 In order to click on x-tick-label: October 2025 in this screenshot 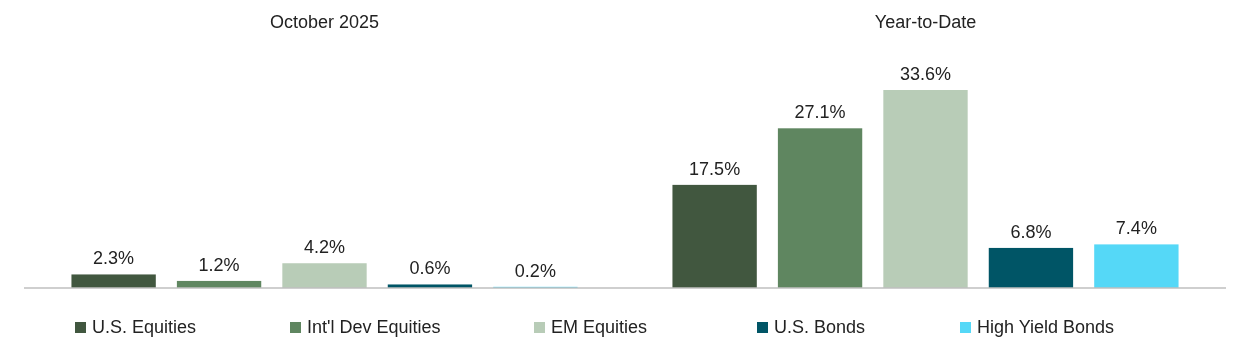, I will do `click(324, 22)`.